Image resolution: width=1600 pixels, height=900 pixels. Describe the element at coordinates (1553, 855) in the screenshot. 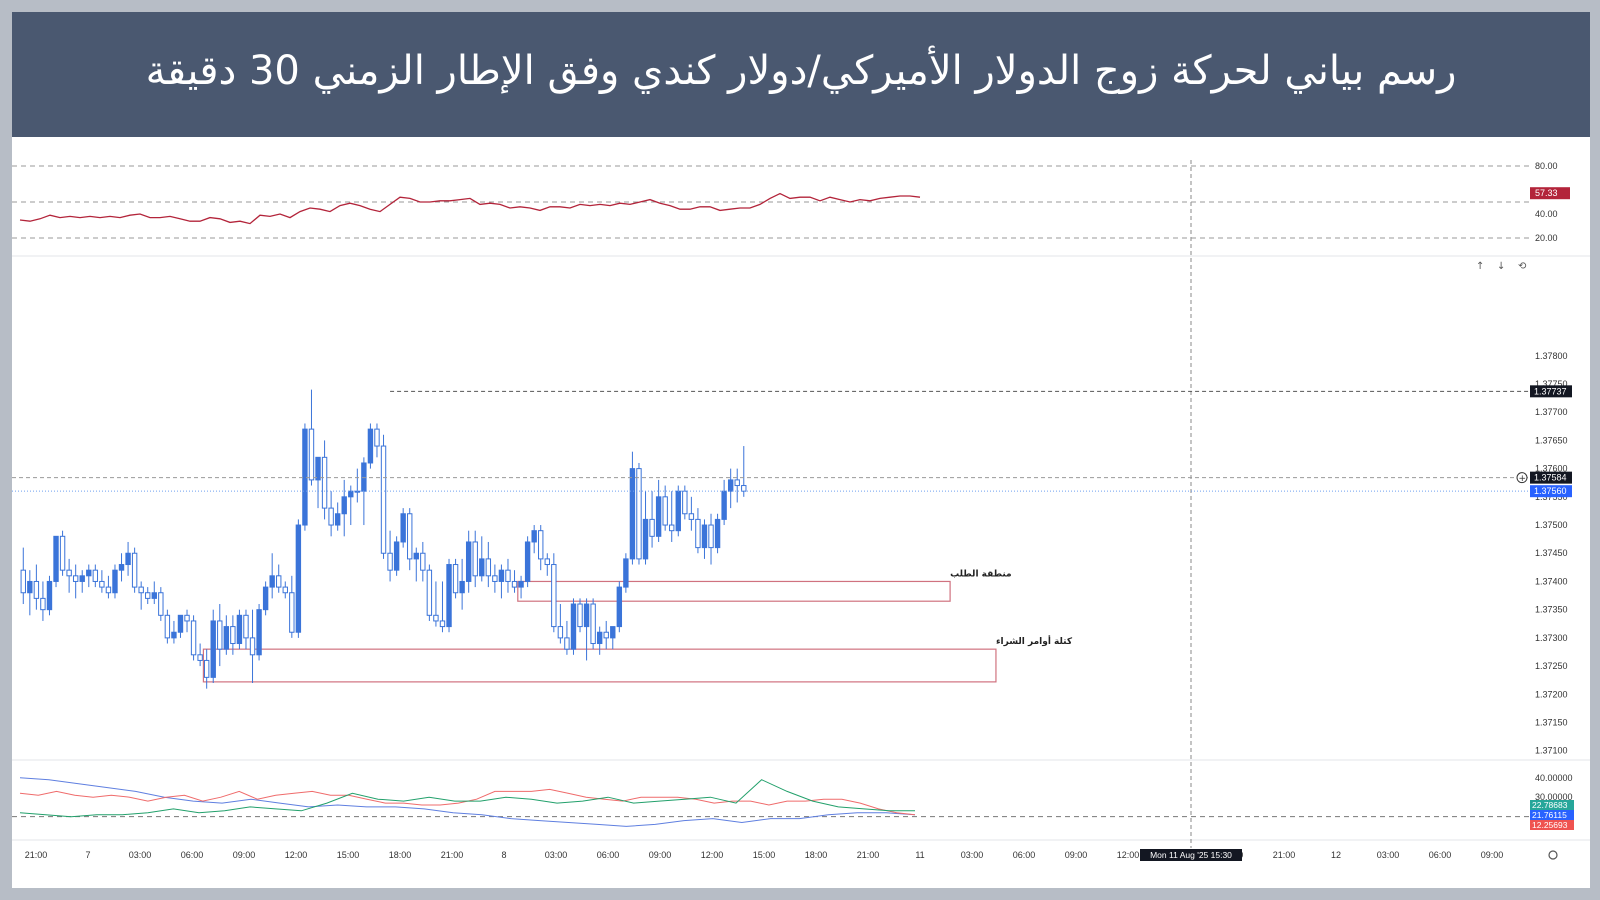

I see `settings-icon` at that location.